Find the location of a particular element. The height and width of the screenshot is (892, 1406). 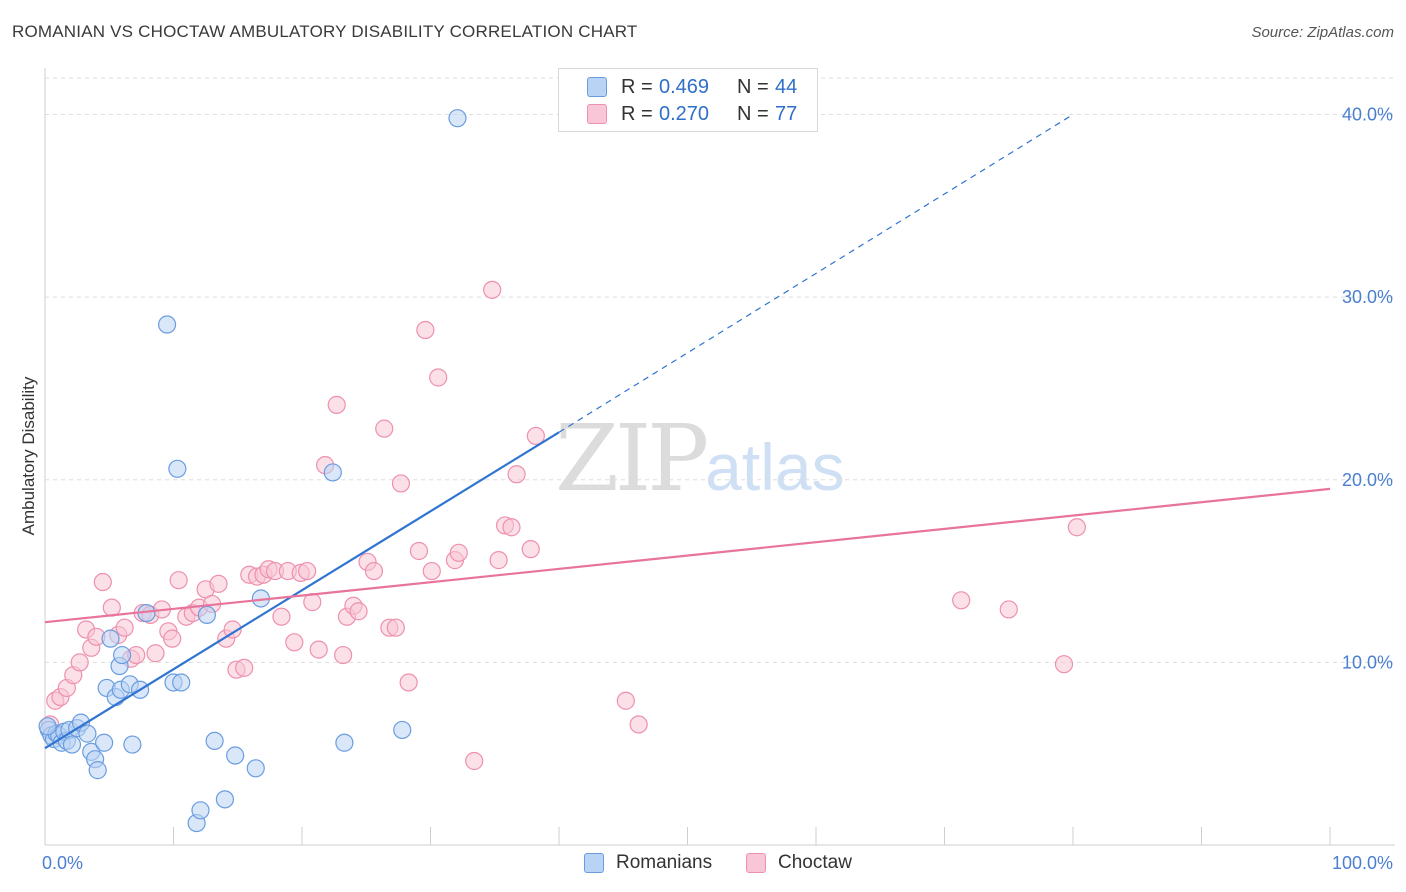

y-tick-label: 10.0% is located at coordinates (1367, 662).